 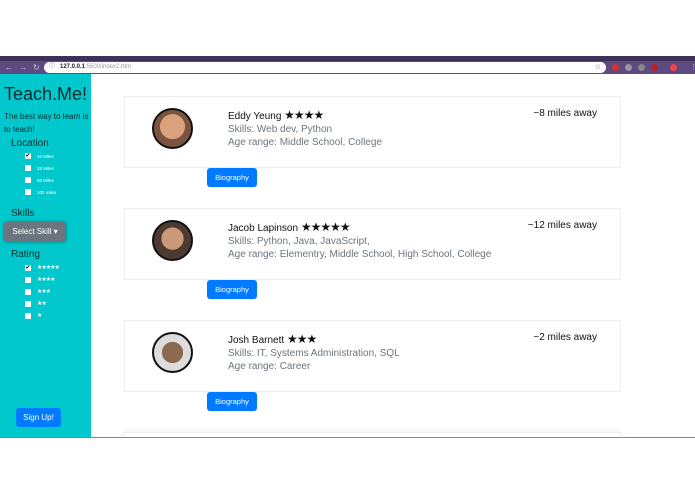 I want to click on teacher-distance: ~2 miles away, so click(x=565, y=337).